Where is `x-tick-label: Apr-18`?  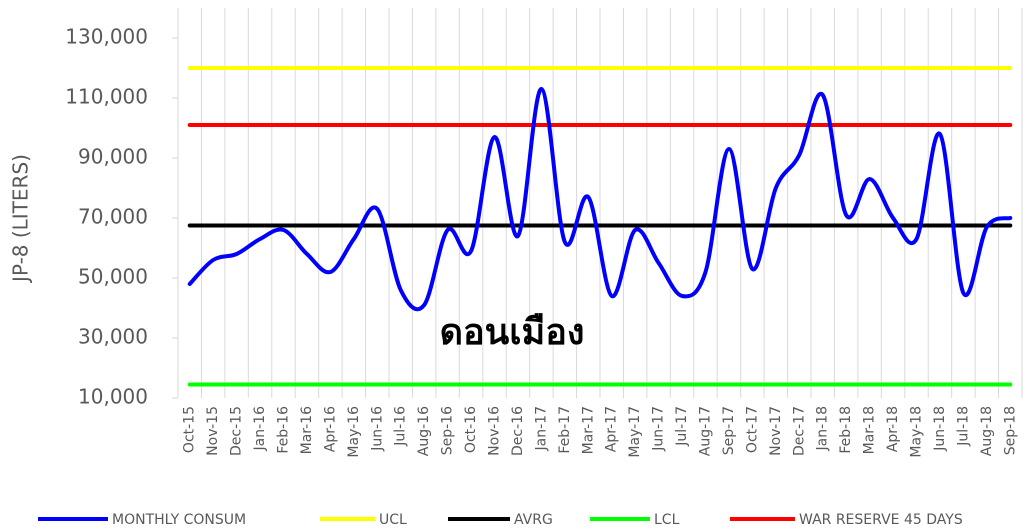 x-tick-label: Apr-18 is located at coordinates (893, 429).